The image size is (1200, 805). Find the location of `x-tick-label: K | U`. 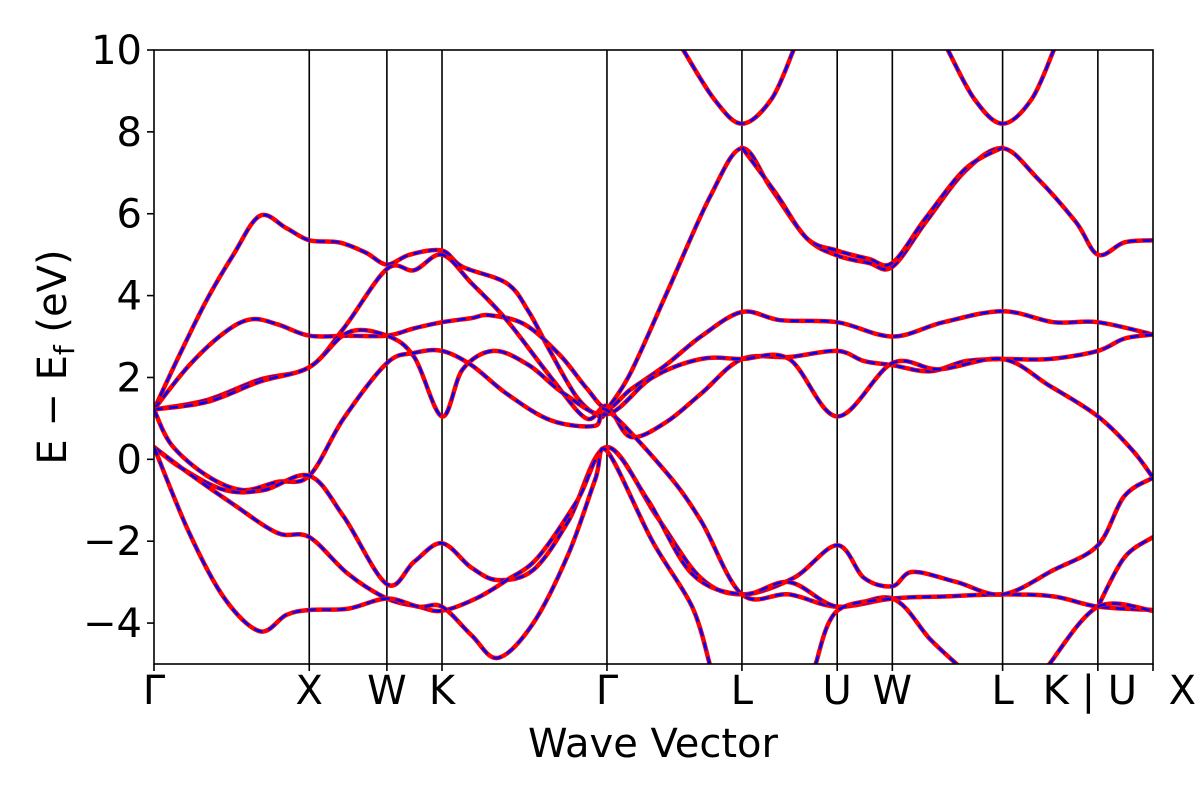

x-tick-label: K | U is located at coordinates (1090, 691).